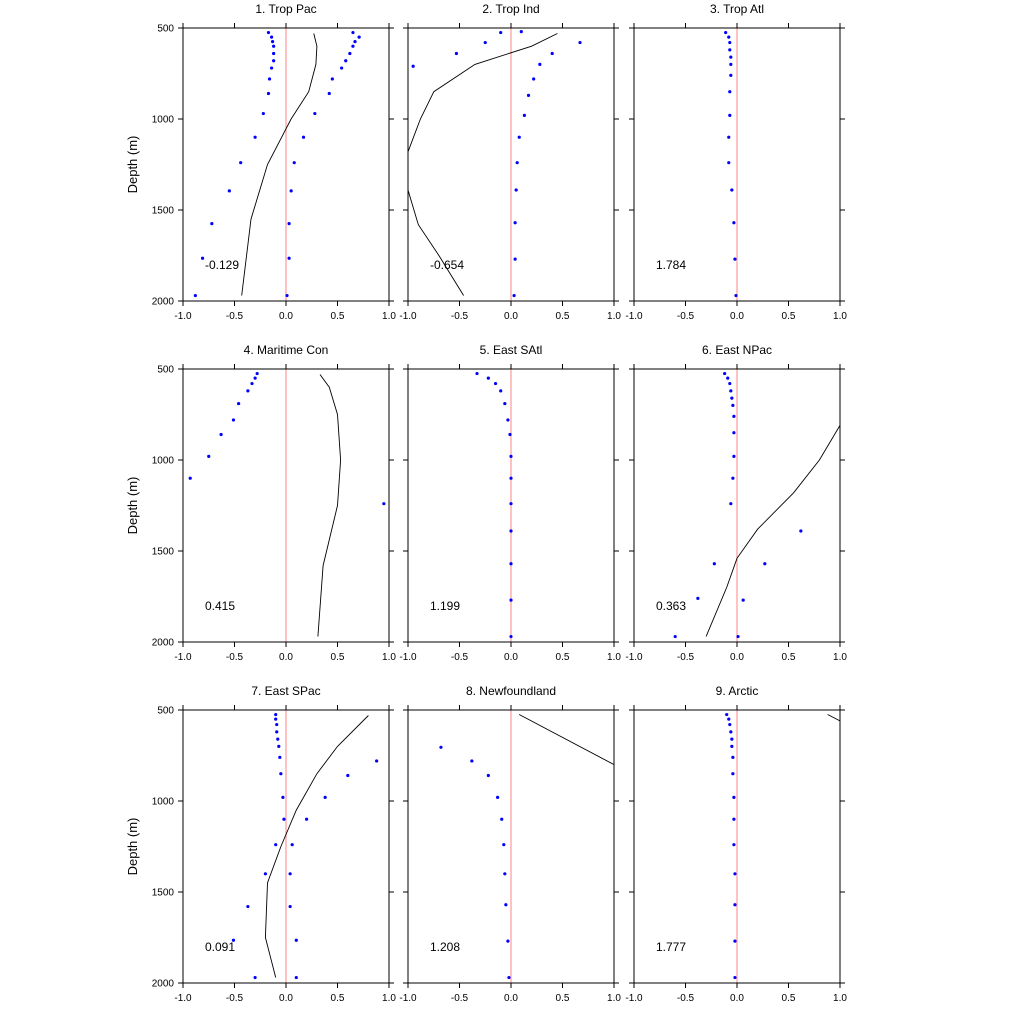 This screenshot has width=1024, height=1024. I want to click on panel-value-label: 0.363, so click(671, 606).